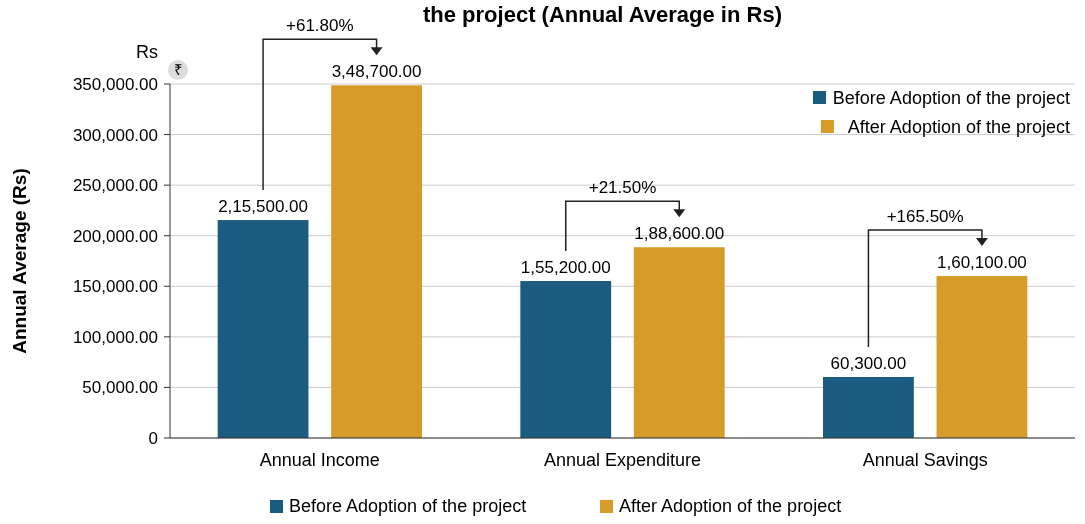 The height and width of the screenshot is (524, 1085). Describe the element at coordinates (958, 127) in the screenshot. I see `legend-label: After Adoption of the project` at that location.